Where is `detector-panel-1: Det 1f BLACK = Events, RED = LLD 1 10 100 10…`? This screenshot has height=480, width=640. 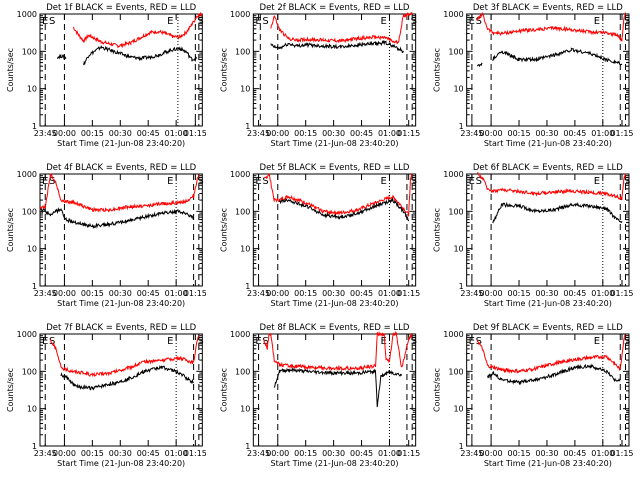 detector-panel-1: Det 1f BLACK = Events, RED = LLD 1 10 100 10… is located at coordinates (106, 75).